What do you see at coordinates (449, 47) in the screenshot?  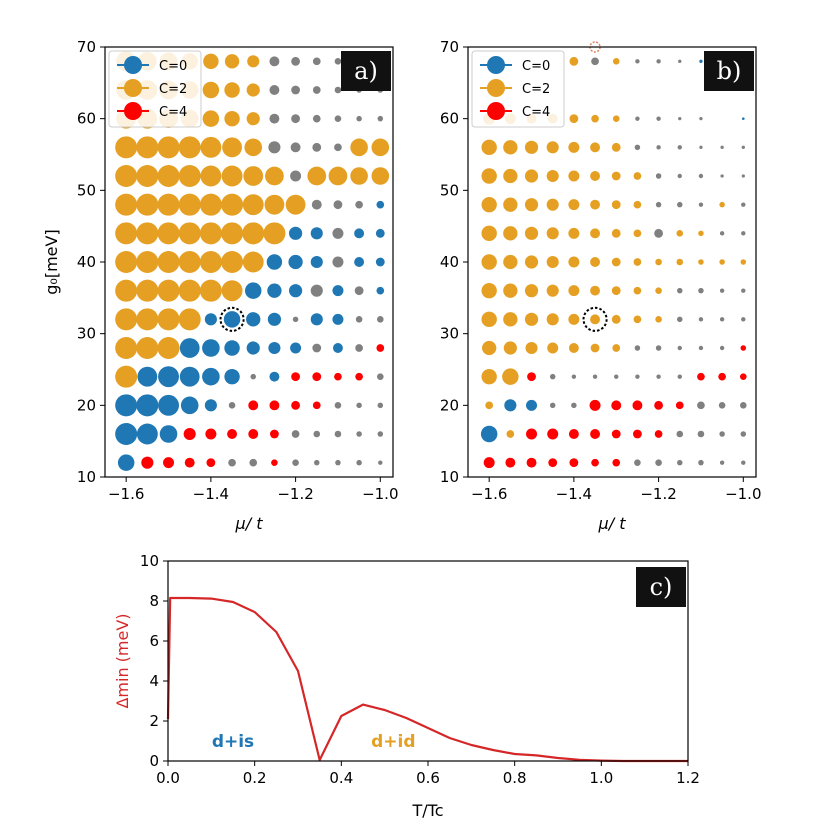 I see `y-tick-label: 70` at bounding box center [449, 47].